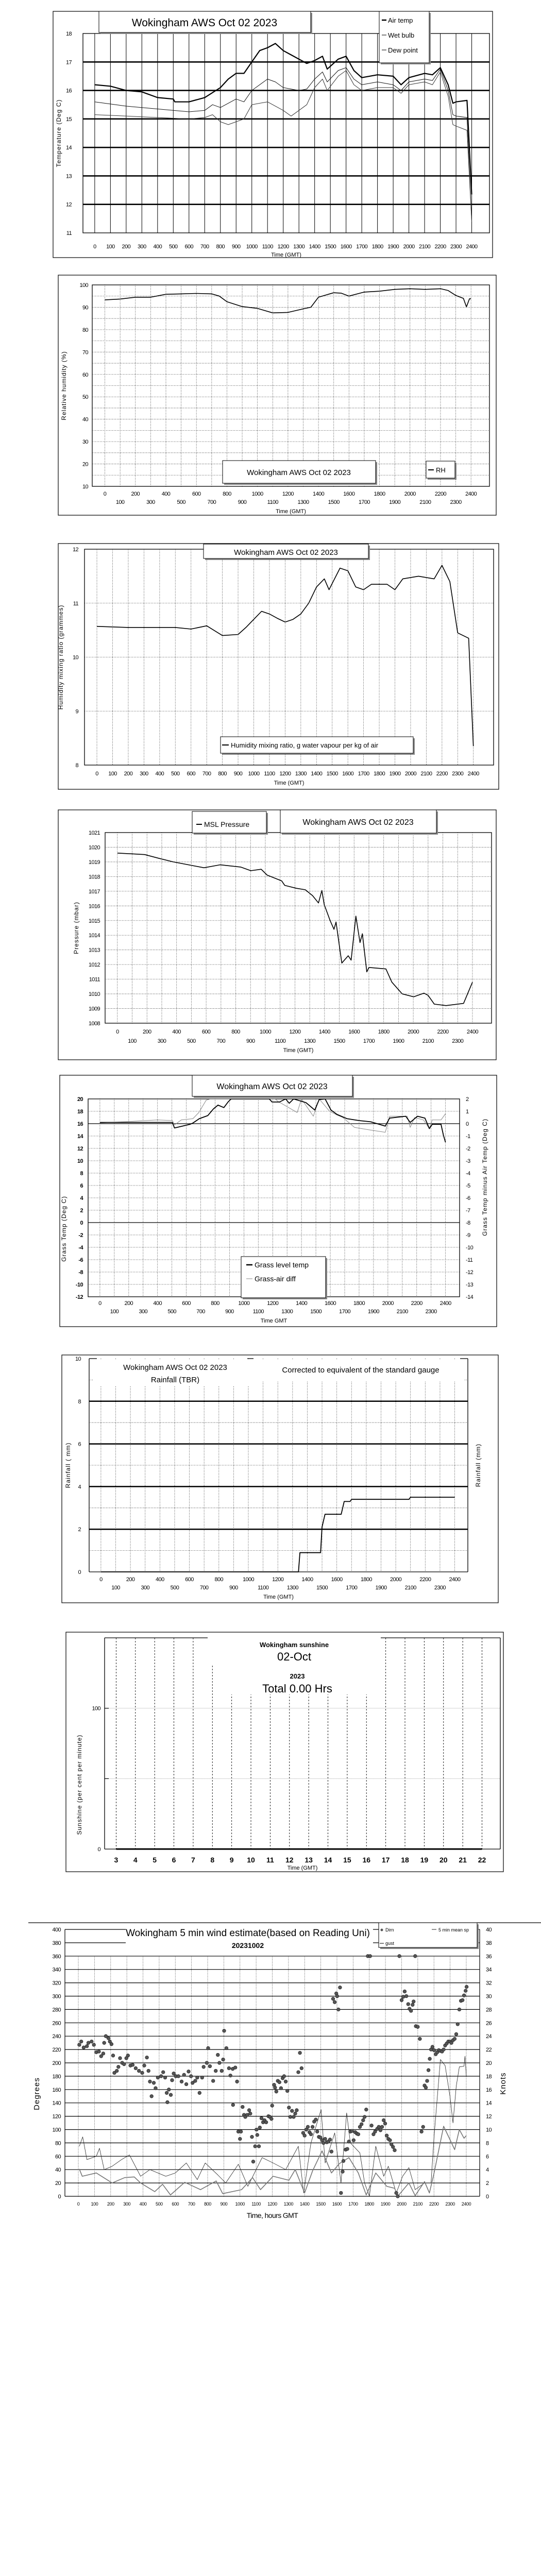 This screenshot has width=541, height=2576. I want to click on y-tick-label: 380, so click(56, 1943).